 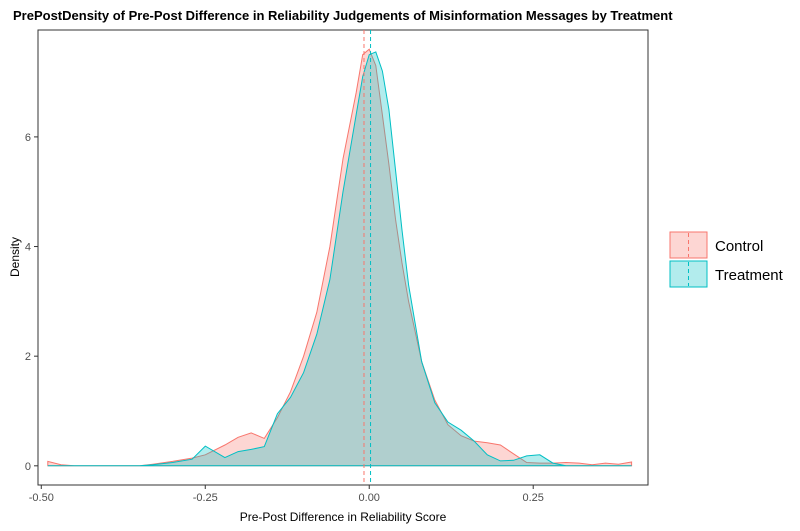 I want to click on legend: Control Treatment, so click(x=726, y=259).